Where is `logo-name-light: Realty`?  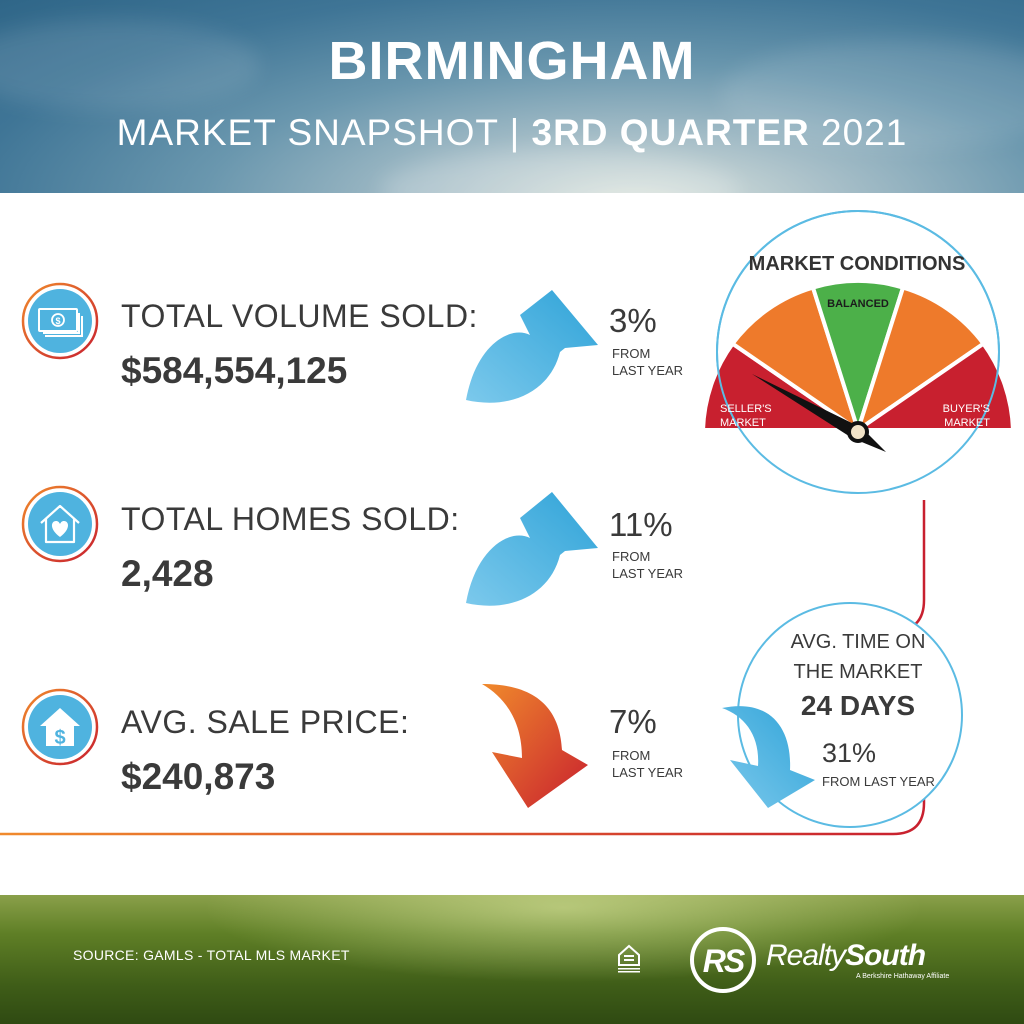 logo-name-light: Realty is located at coordinates (807, 955).